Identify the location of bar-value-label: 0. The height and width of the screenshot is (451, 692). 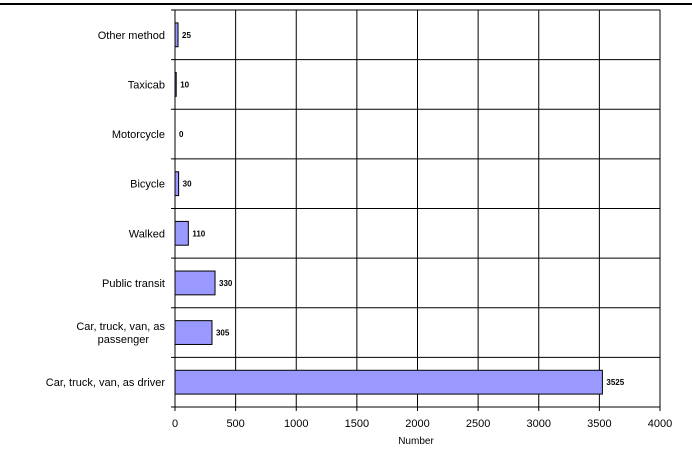
(181, 134).